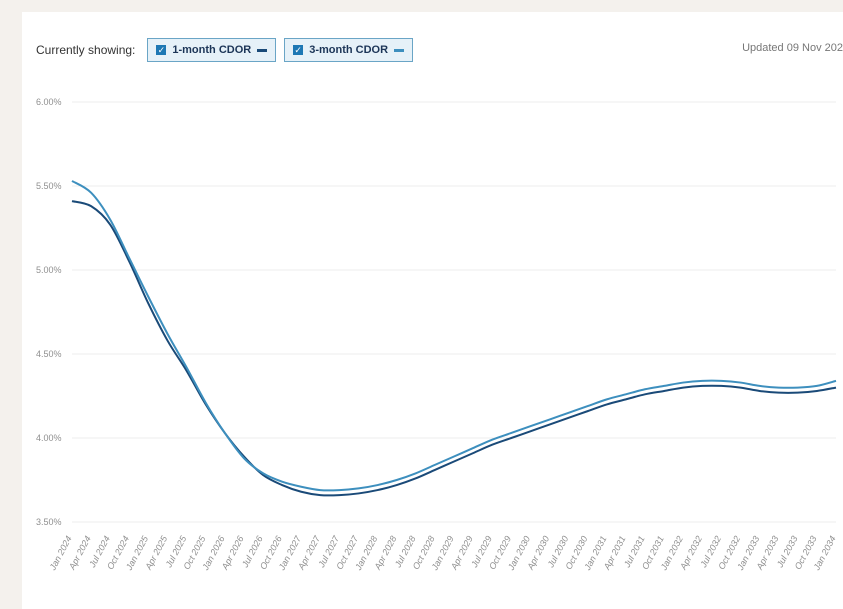 The width and height of the screenshot is (843, 609). I want to click on toggle-label: 1-month CDOR, so click(212, 50).